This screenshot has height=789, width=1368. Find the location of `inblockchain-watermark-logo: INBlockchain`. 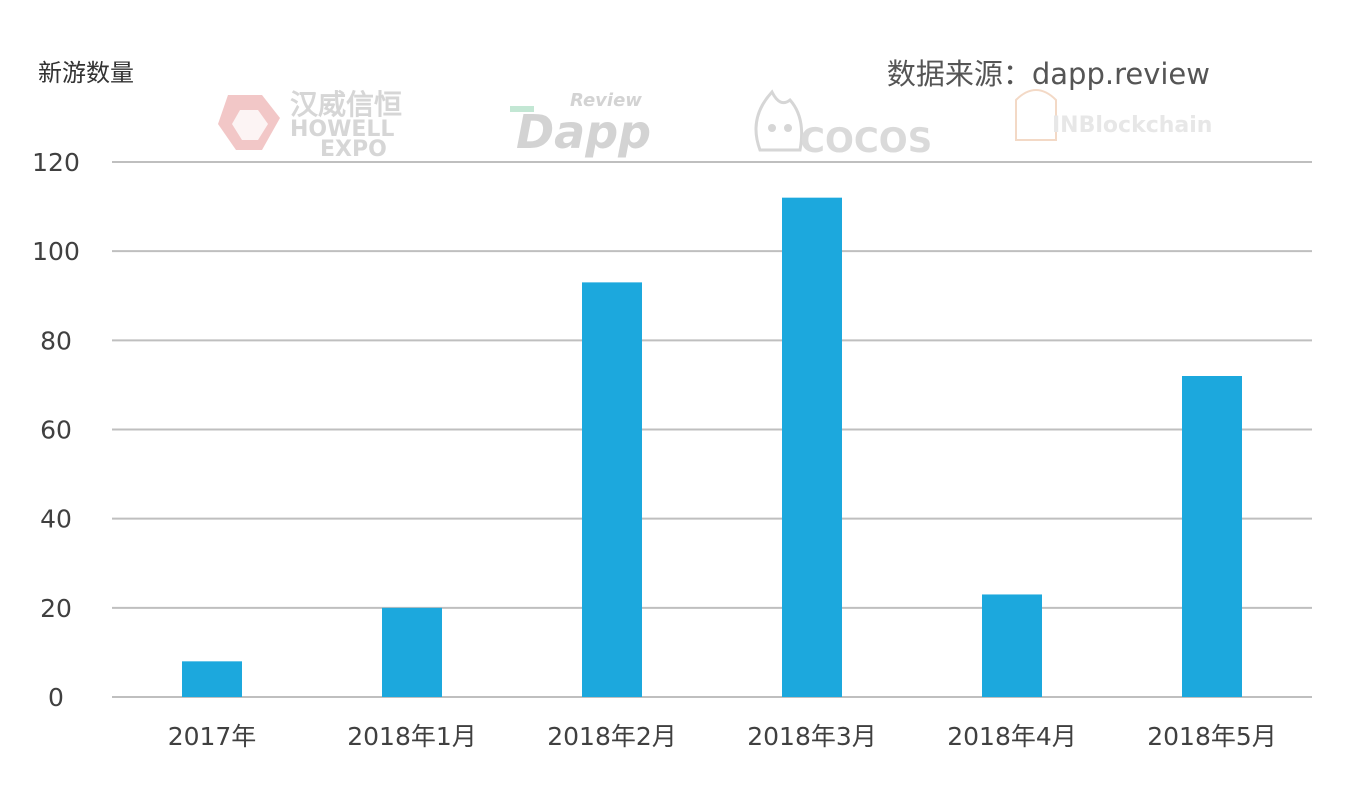

inblockchain-watermark-logo: INBlockchain is located at coordinates (1113, 115).